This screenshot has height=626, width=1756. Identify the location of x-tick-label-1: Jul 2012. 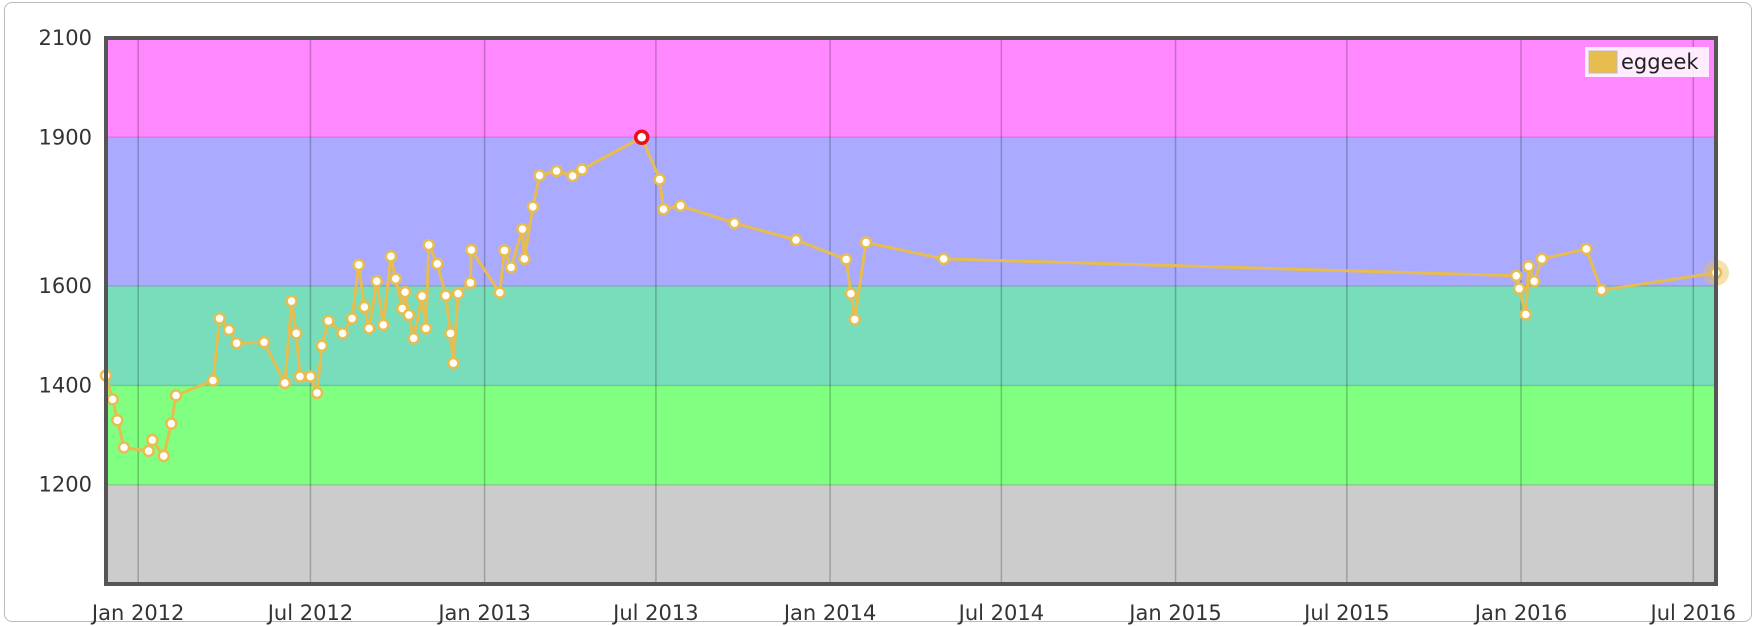
(309, 613).